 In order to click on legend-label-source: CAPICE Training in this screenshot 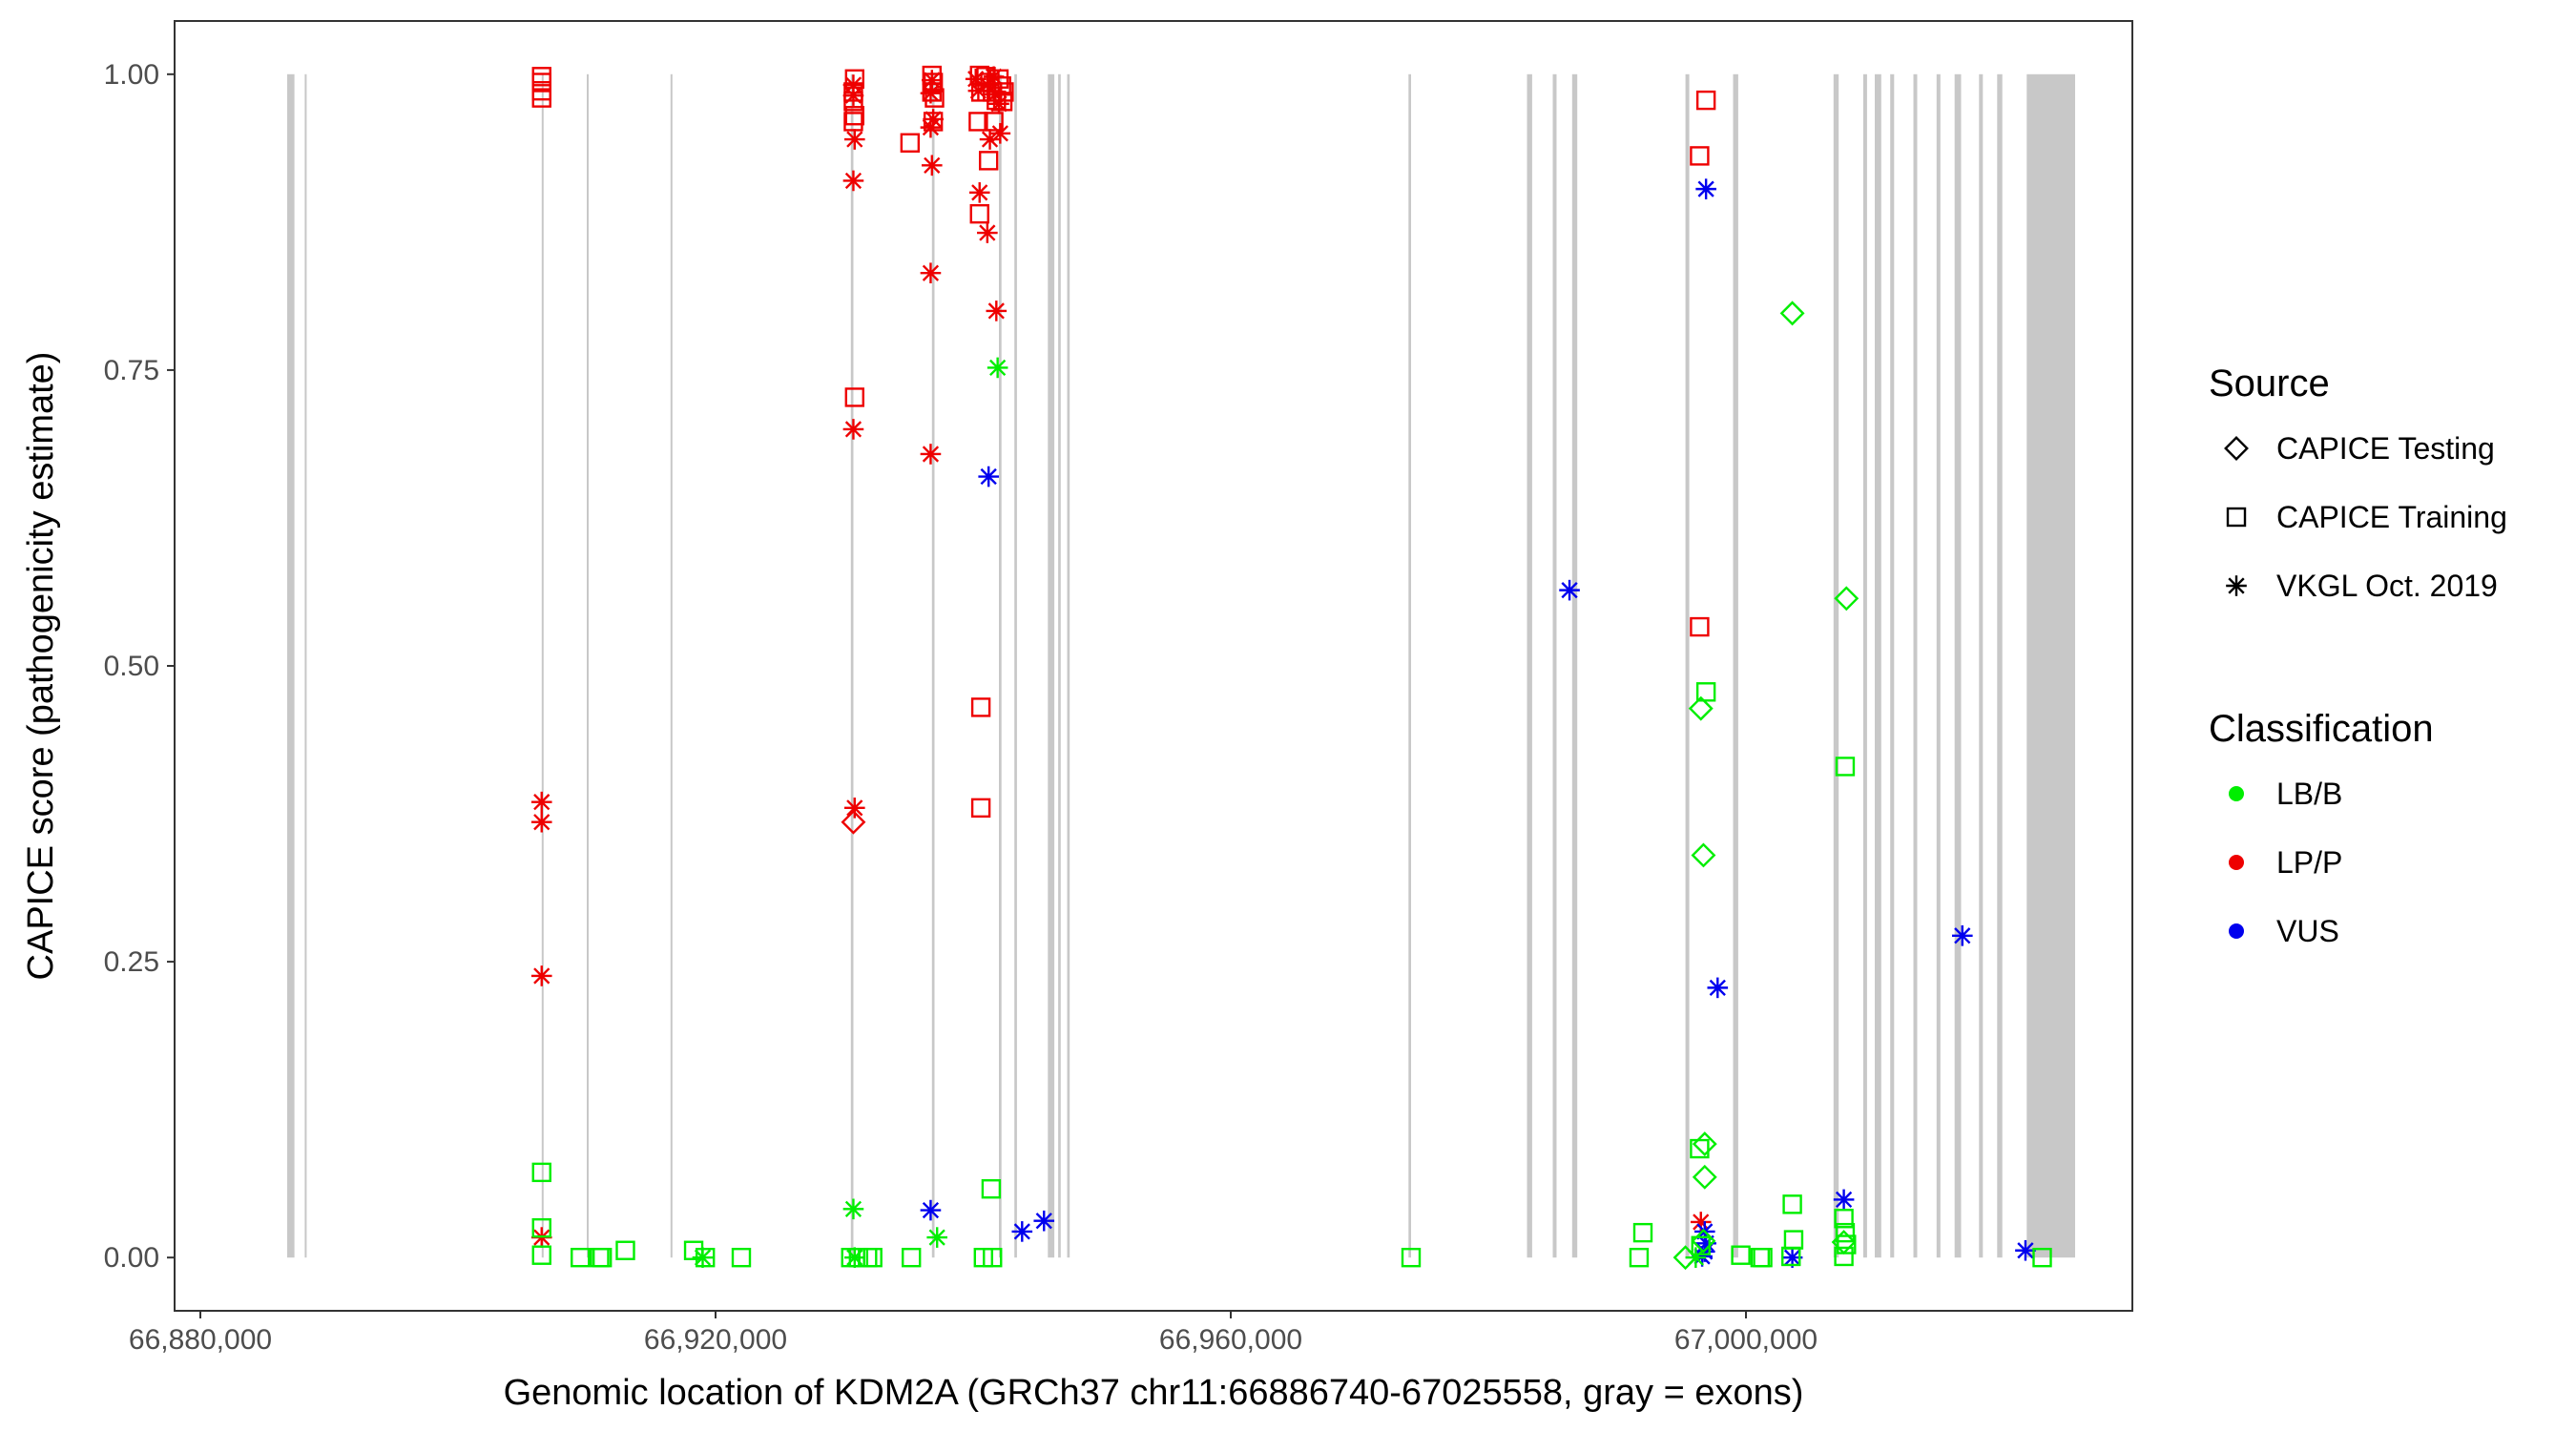, I will do `click(2391, 517)`.